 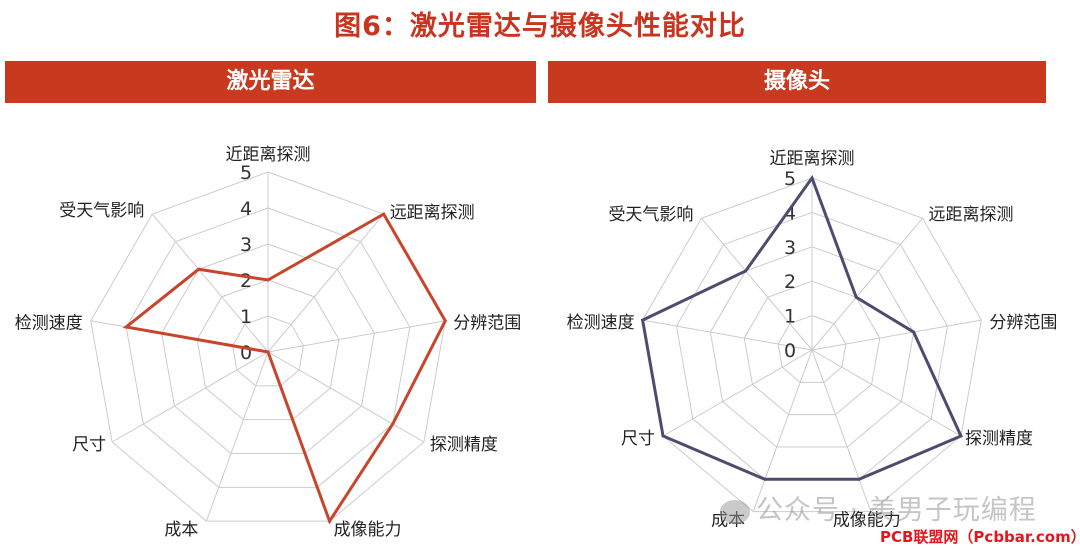 I want to click on camera-axis-label: 近距离探测, so click(x=812, y=159).